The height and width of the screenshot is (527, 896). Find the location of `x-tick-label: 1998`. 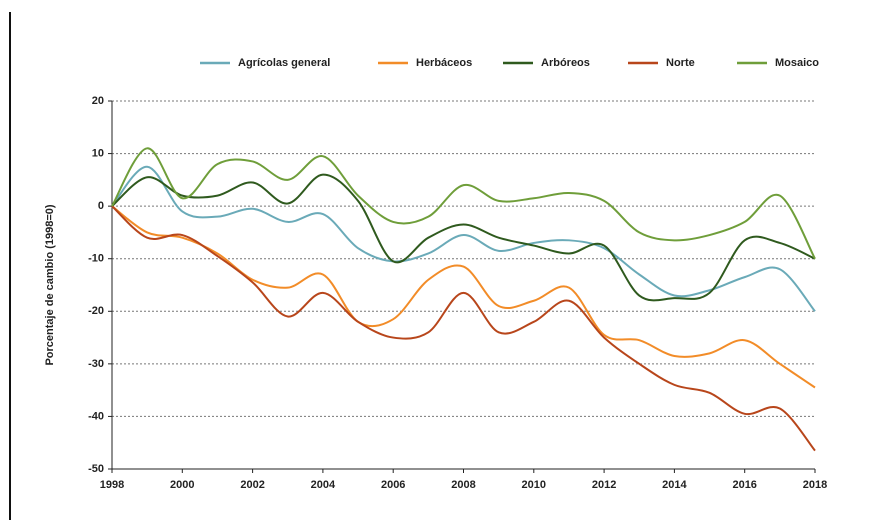

x-tick-label: 1998 is located at coordinates (112, 485).